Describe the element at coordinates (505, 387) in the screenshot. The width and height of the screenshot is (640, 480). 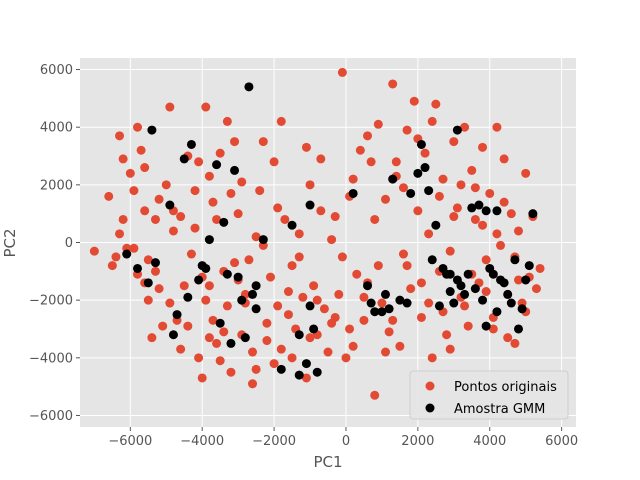
I see `legend-label-pontos-originais: Pontos originais` at that location.